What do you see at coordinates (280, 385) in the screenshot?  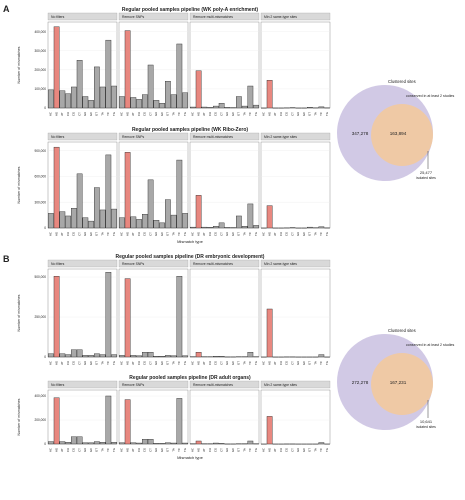 I see `facet-label: Min 2 same-type sites` at bounding box center [280, 385].